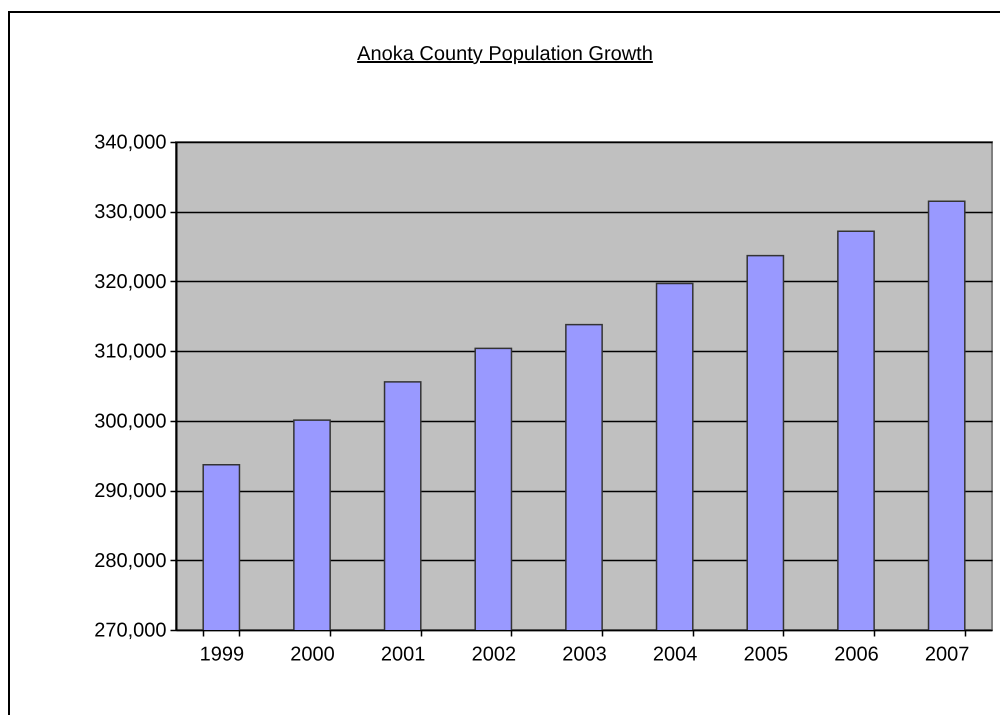 The height and width of the screenshot is (715, 1000). I want to click on x-tick-label: 2004, so click(675, 655).